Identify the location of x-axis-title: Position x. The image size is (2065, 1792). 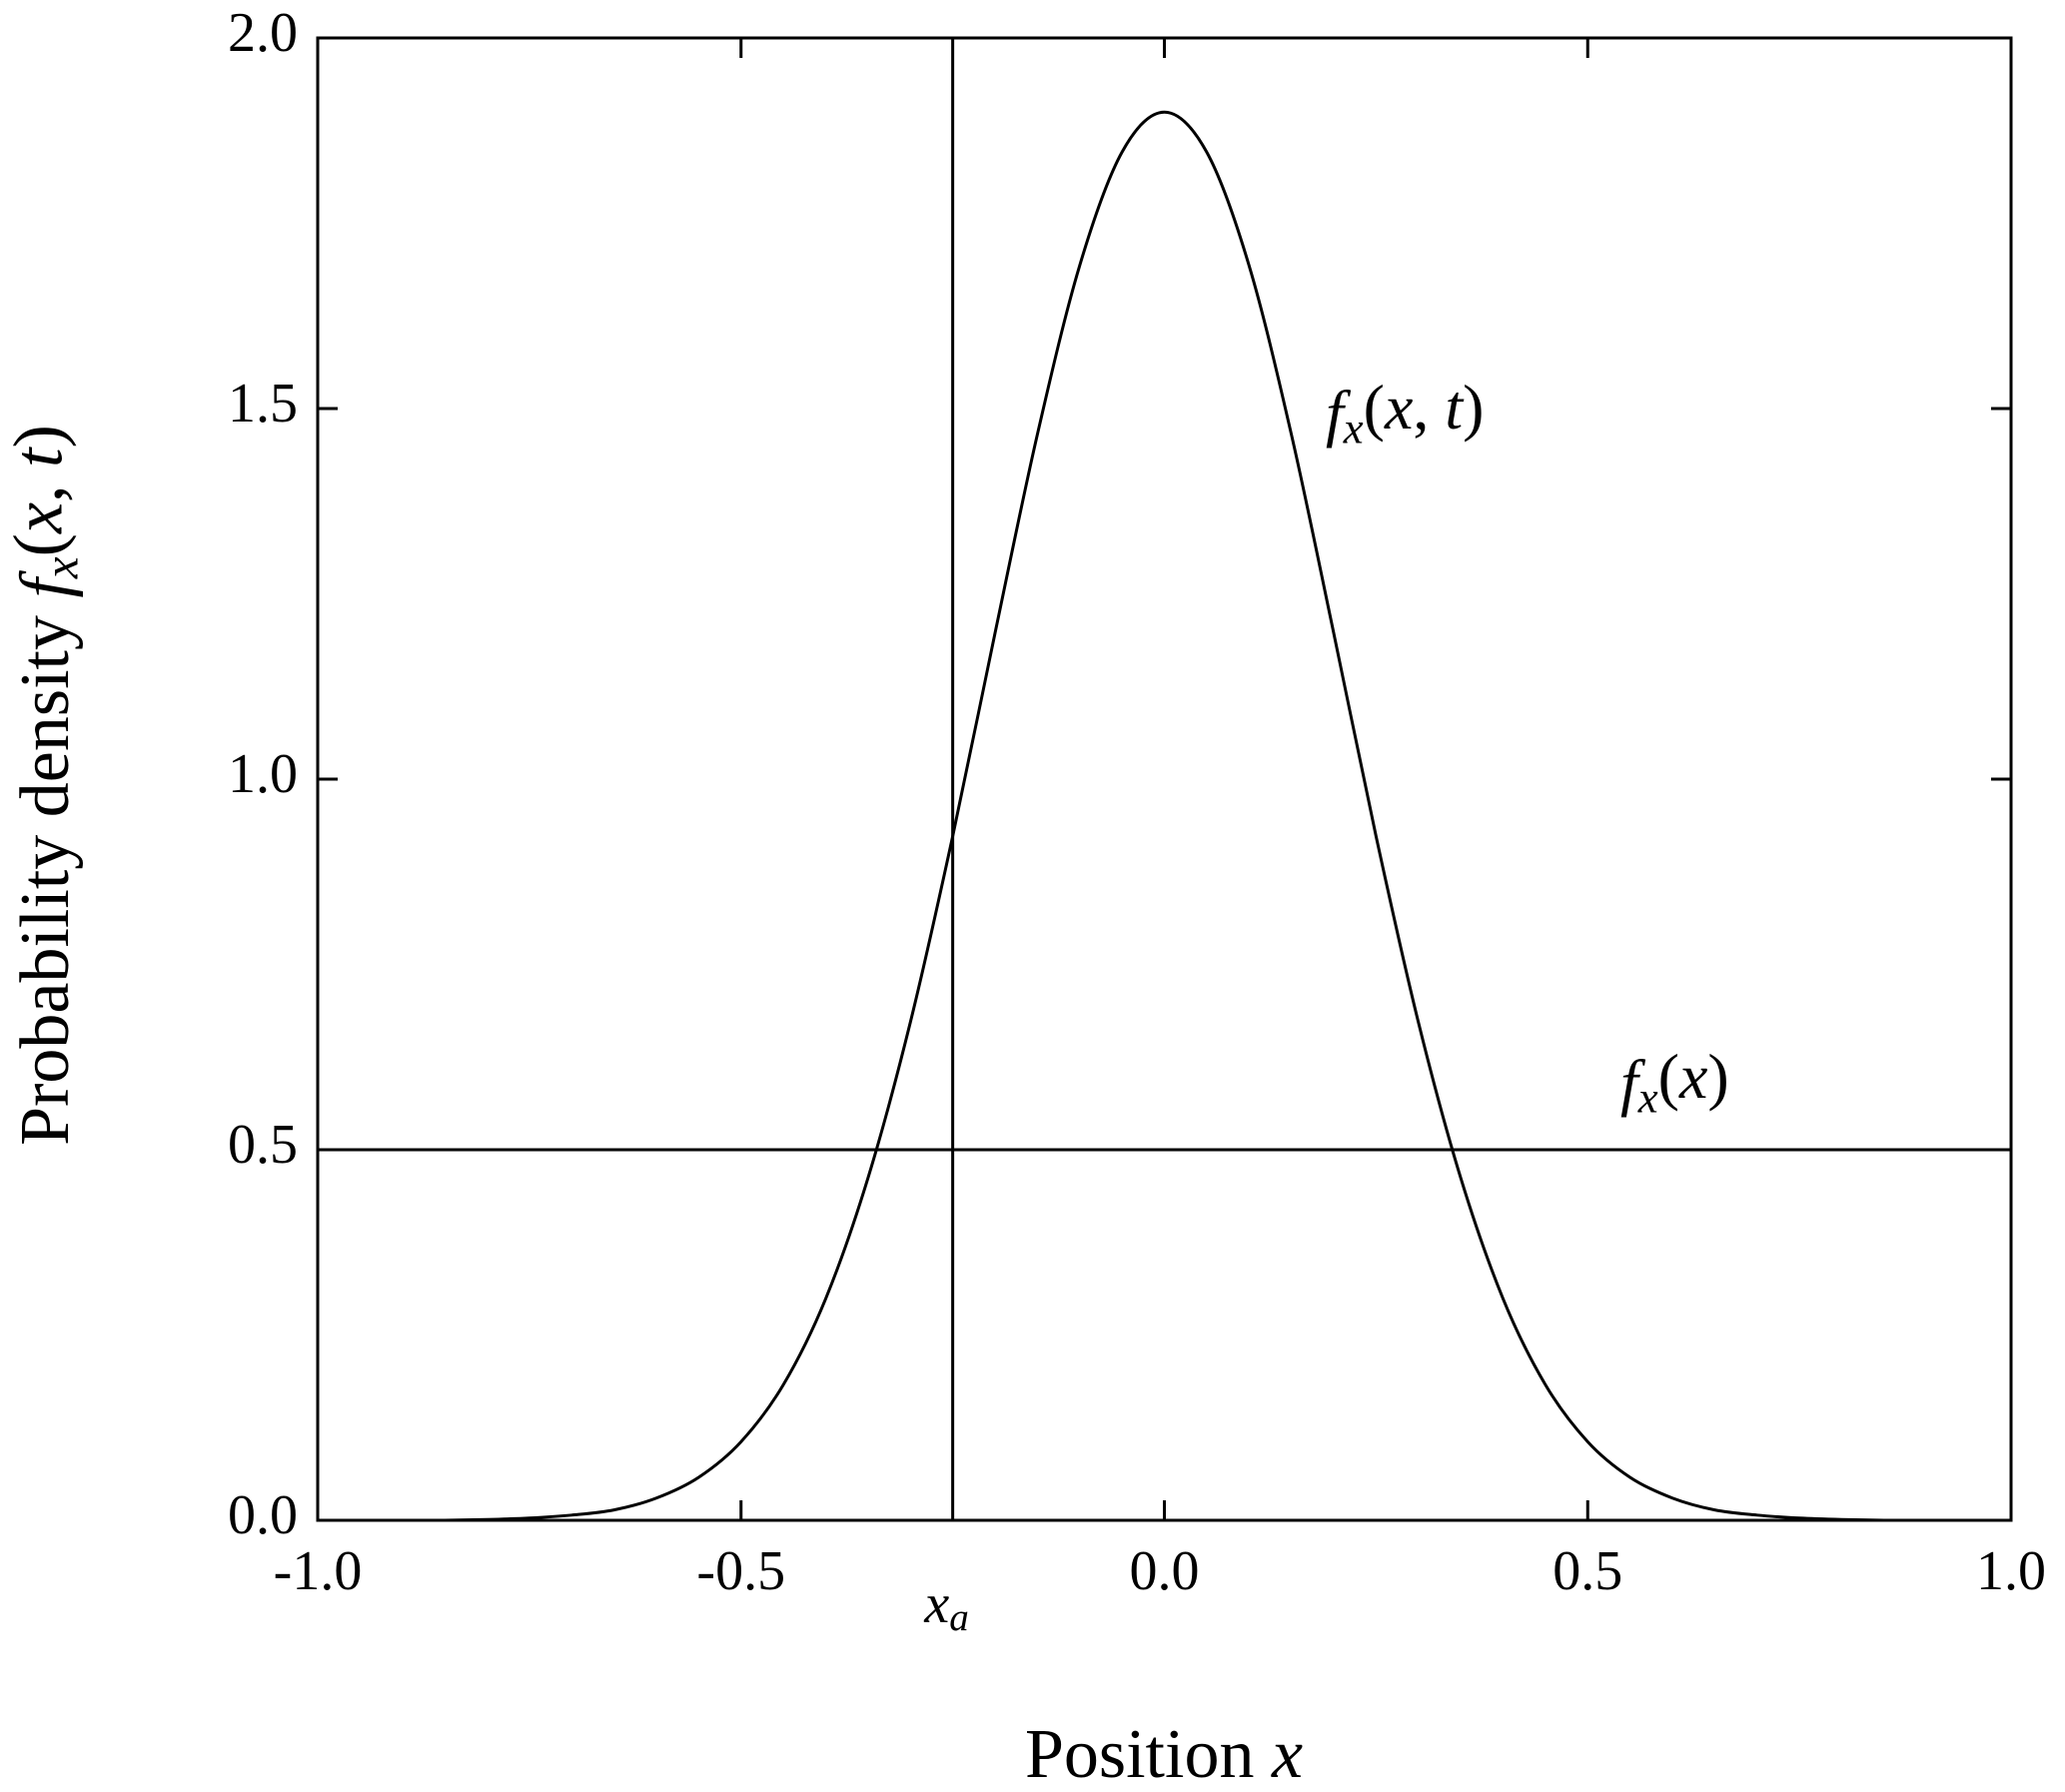
(1164, 1754).